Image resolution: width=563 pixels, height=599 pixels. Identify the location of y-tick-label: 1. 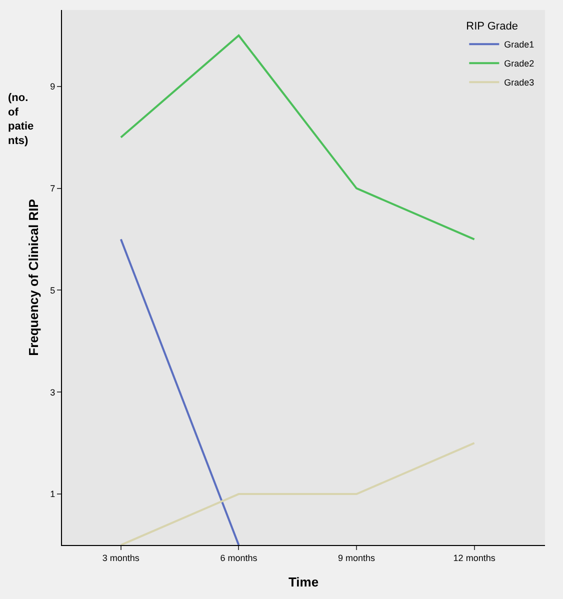
(53, 494).